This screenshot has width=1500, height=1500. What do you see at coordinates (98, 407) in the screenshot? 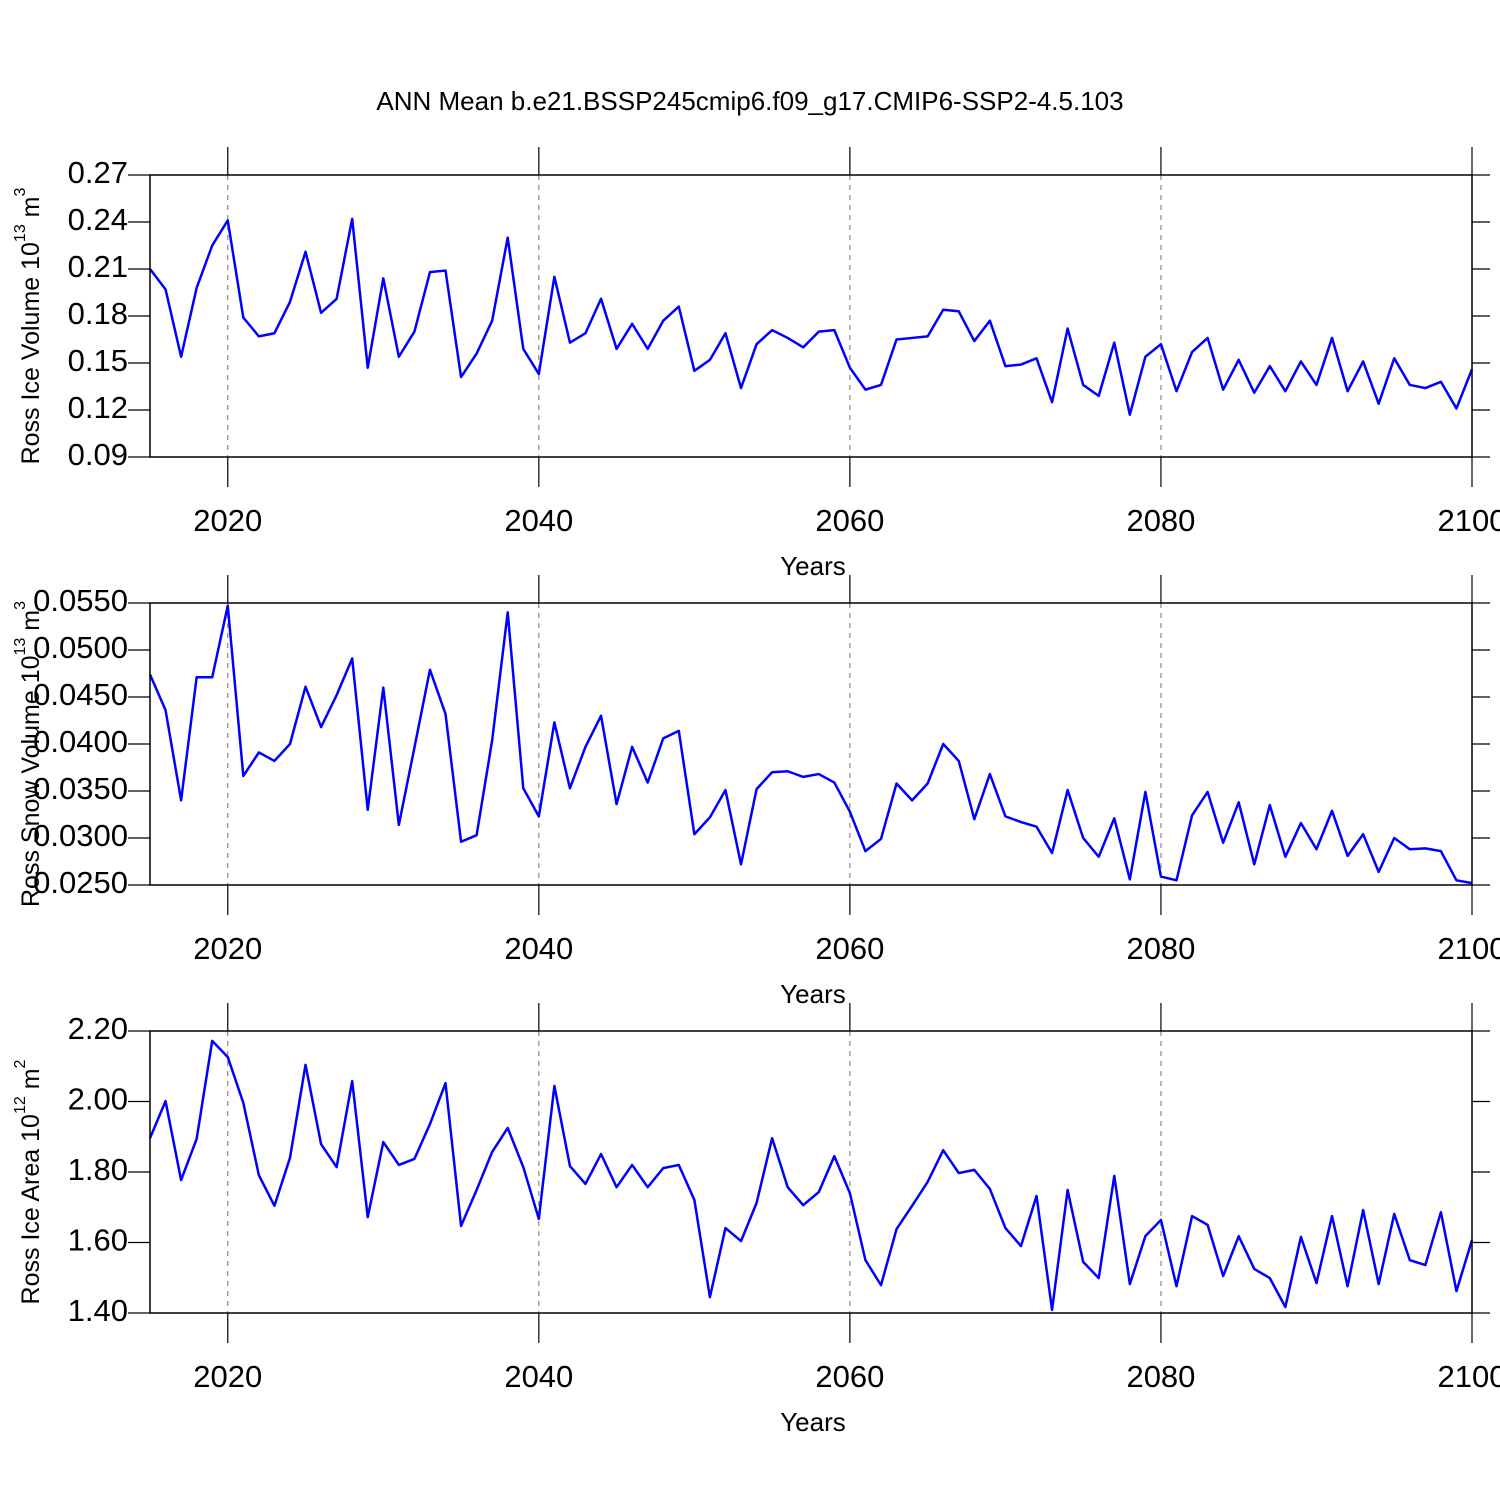
I see `y-tick-label: 0.12` at bounding box center [98, 407].